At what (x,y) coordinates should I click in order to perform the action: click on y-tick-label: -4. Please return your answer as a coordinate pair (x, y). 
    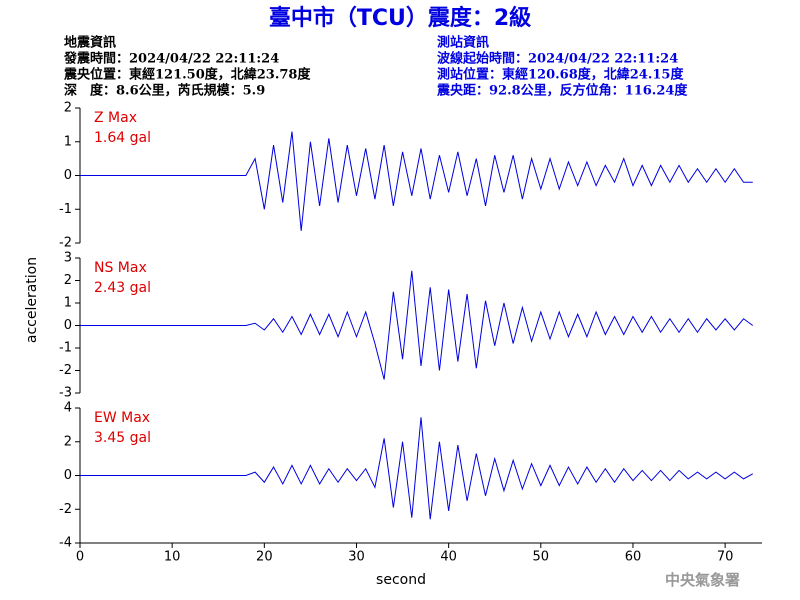
    Looking at the image, I should click on (65, 543).